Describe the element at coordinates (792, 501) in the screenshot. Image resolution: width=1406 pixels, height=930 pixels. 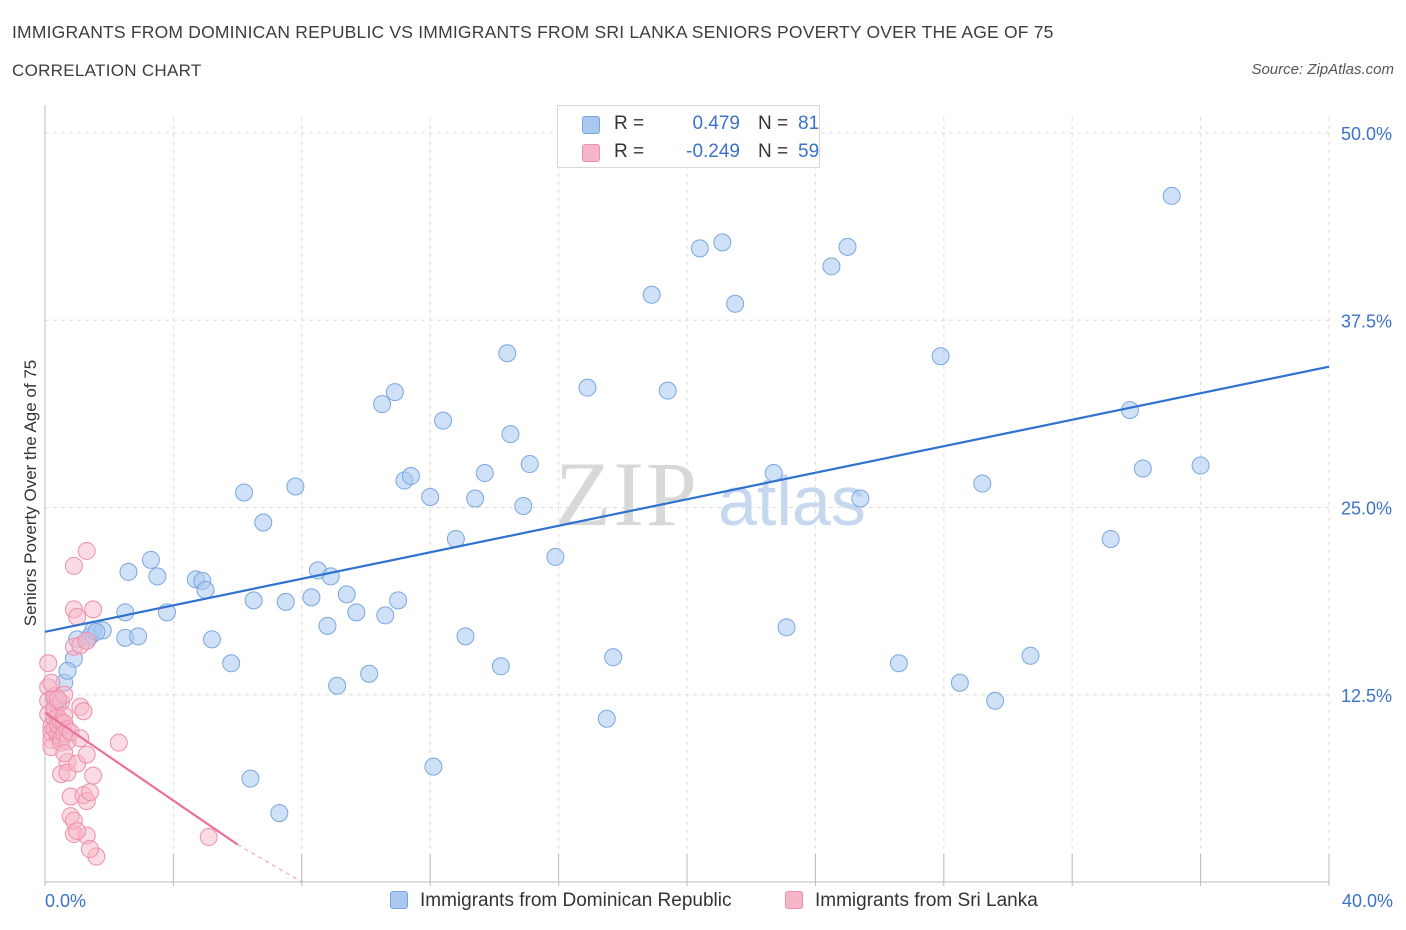
I see `svg-text: atlas` at that location.